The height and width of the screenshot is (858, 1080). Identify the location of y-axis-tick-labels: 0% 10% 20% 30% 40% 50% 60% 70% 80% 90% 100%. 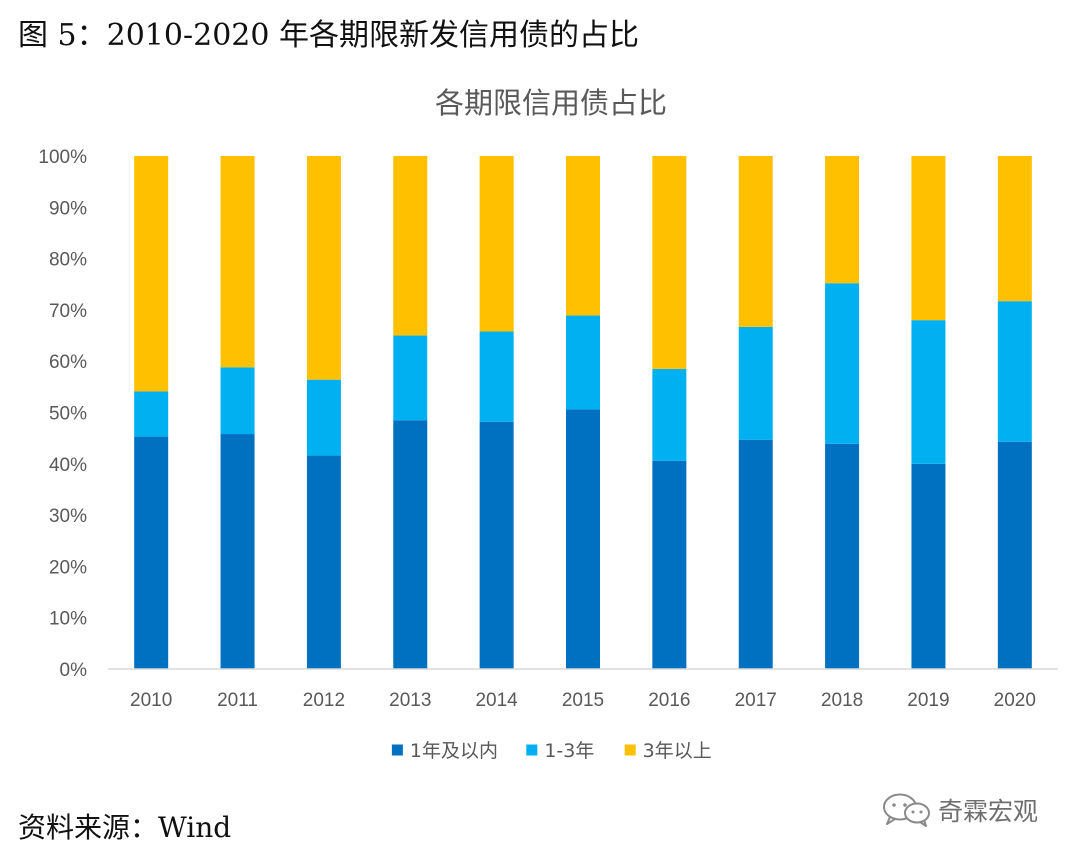
(62, 414).